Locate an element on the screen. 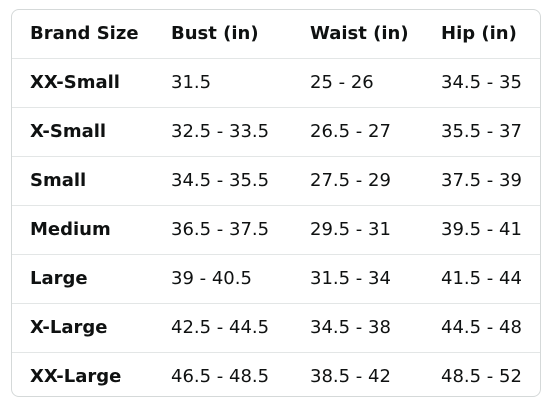 The width and height of the screenshot is (553, 408). bust-cell: 42.5 - 44.5 is located at coordinates (221, 327).